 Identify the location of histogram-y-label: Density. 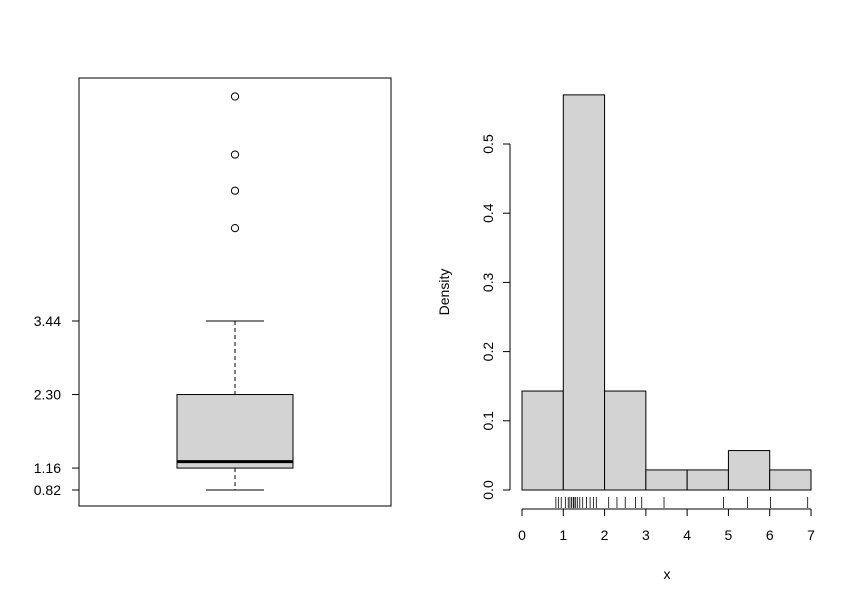
(444, 292).